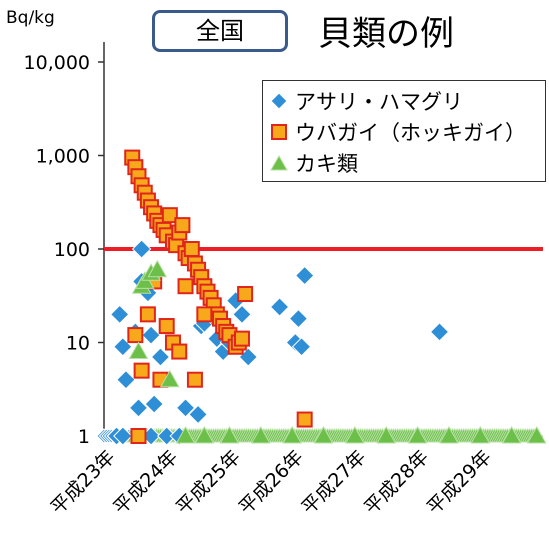  Describe the element at coordinates (30, 18) in the screenshot. I see `y-axis-unit-label: Bq/kg` at that location.